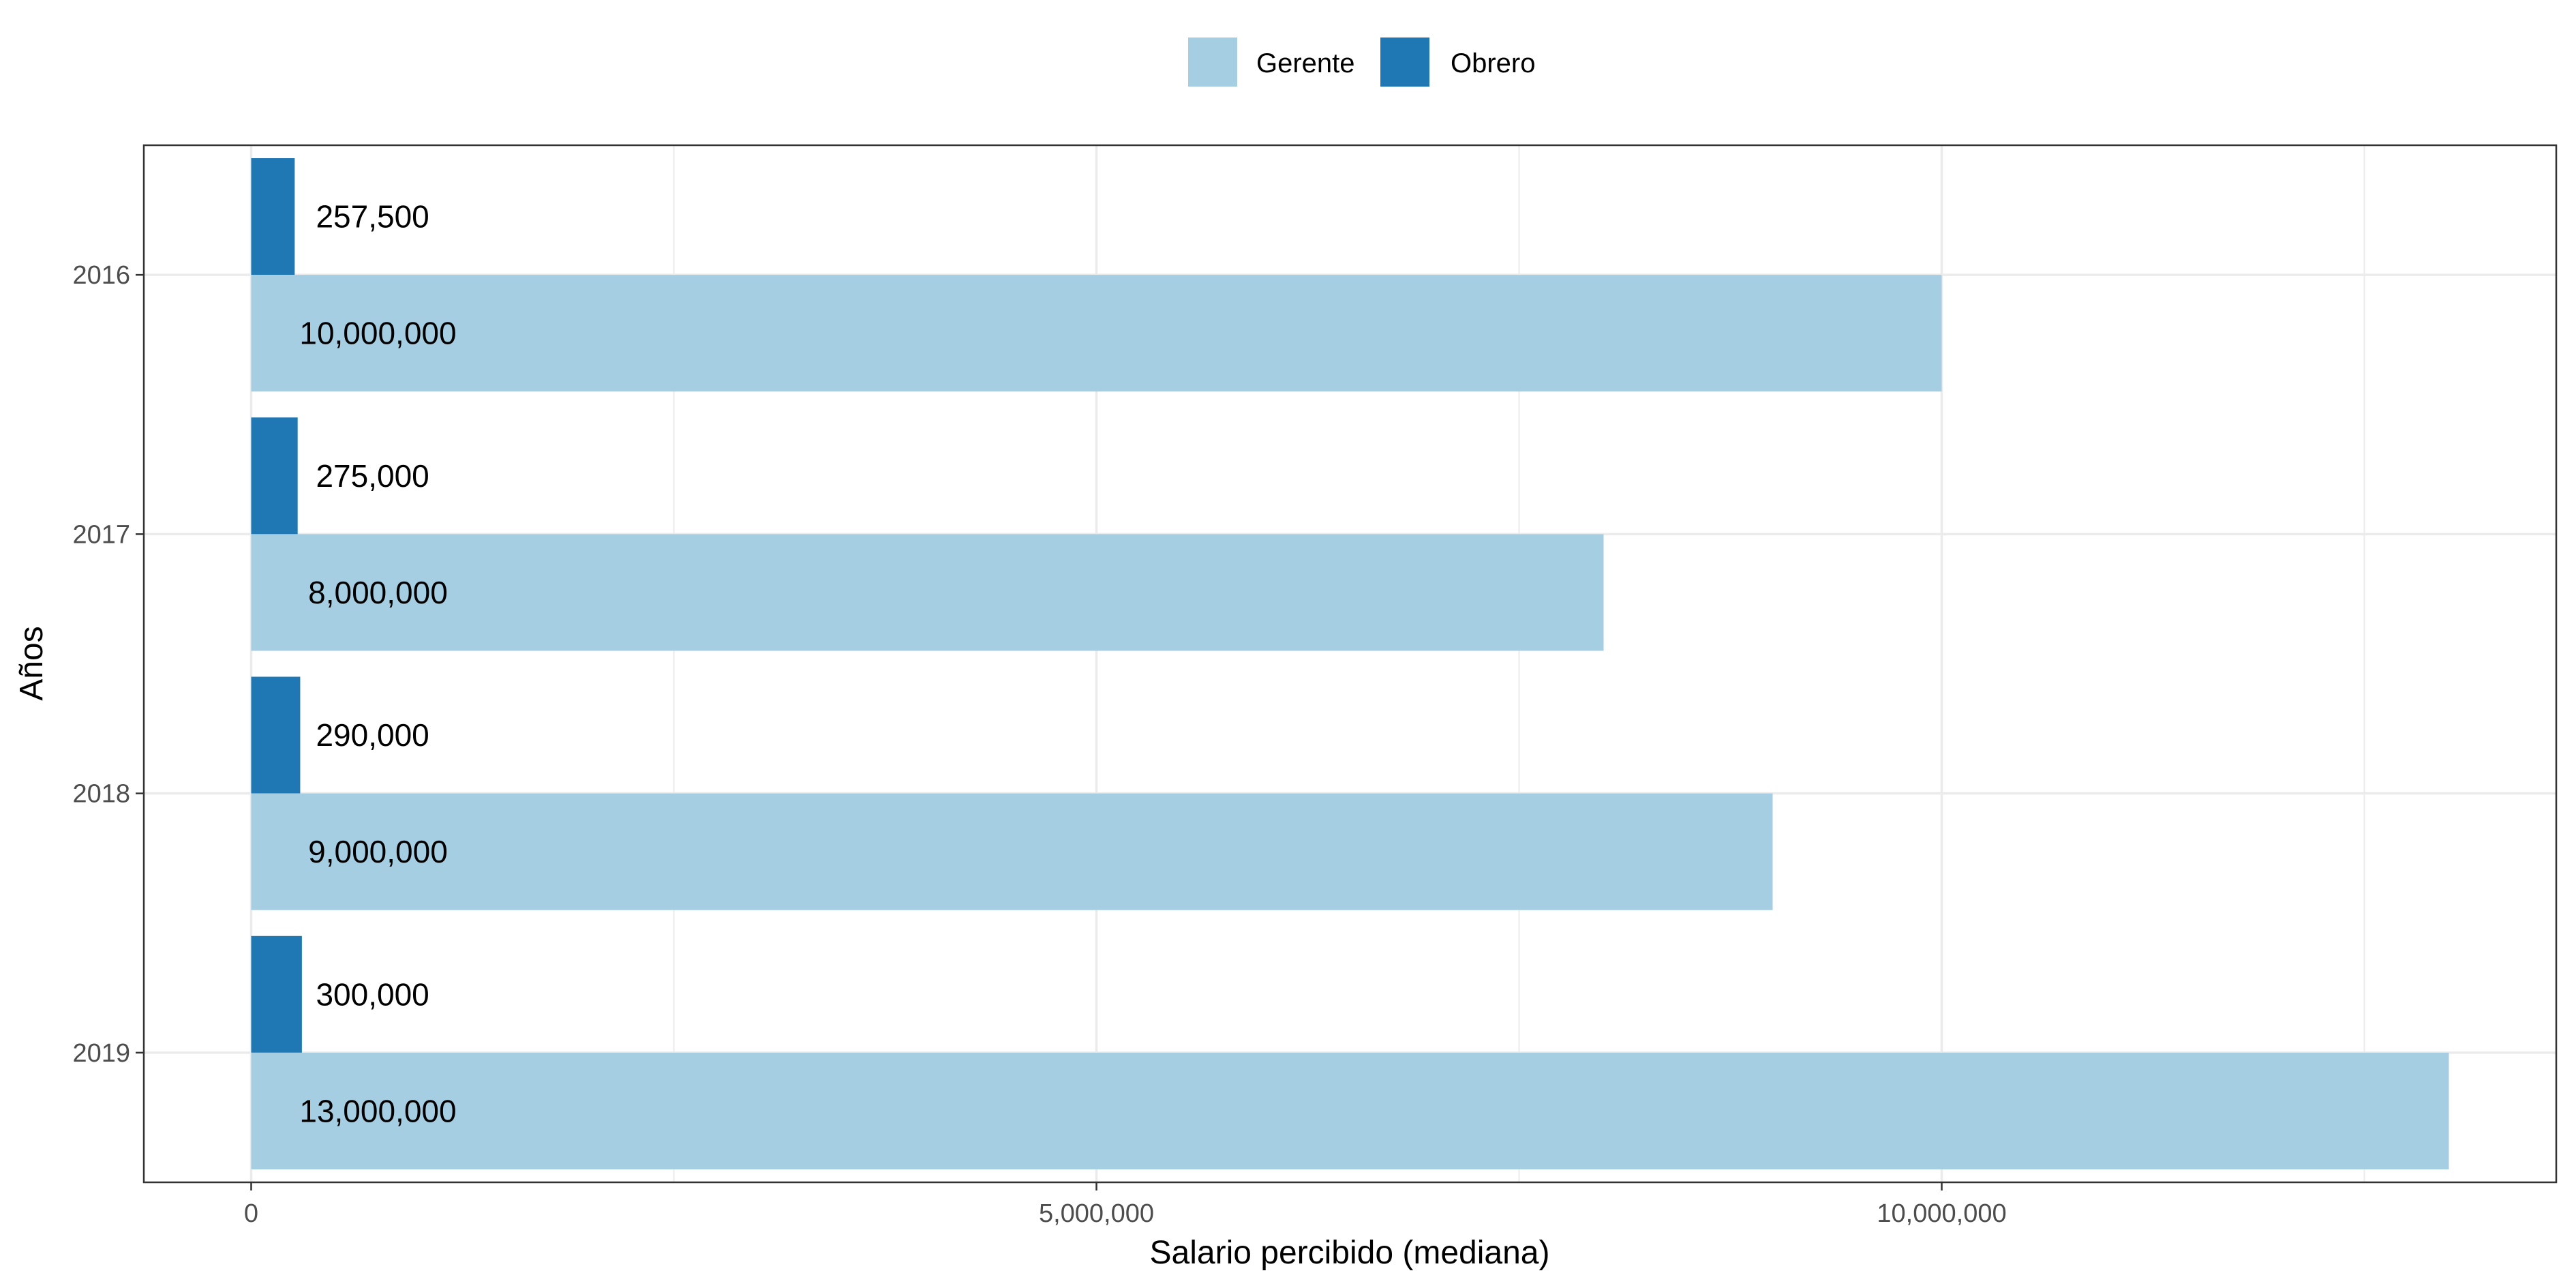 The width and height of the screenshot is (2576, 1288). Describe the element at coordinates (101, 1053) in the screenshot. I see `y-tick-label: 2019` at that location.